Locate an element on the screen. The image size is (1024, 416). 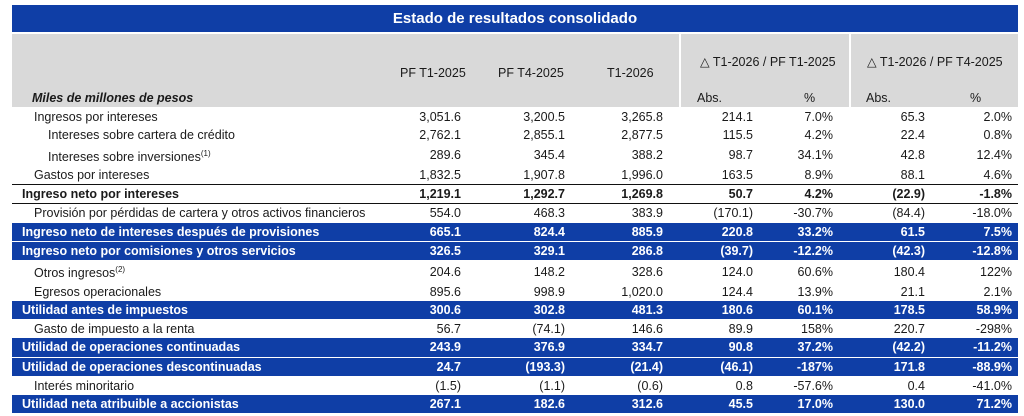
col-header-pf-t4-2025: PF T4-2025 is located at coordinates (531, 73).